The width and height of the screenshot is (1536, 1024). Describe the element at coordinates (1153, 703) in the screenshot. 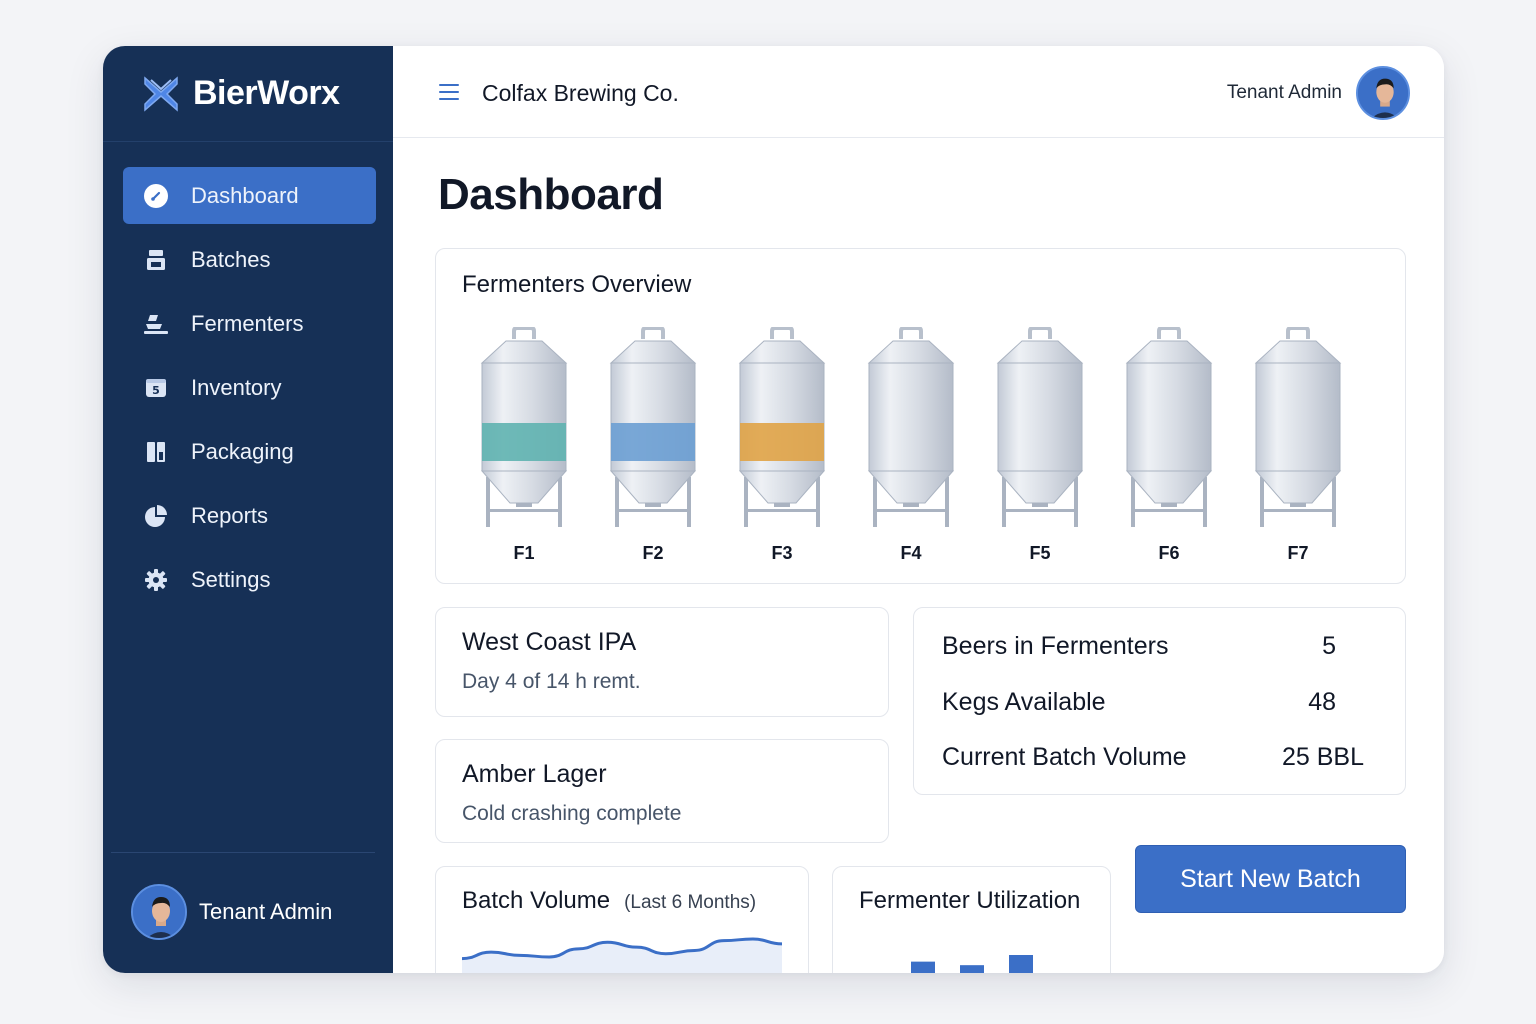

I see `stat-row: Kegs Available 48` at that location.